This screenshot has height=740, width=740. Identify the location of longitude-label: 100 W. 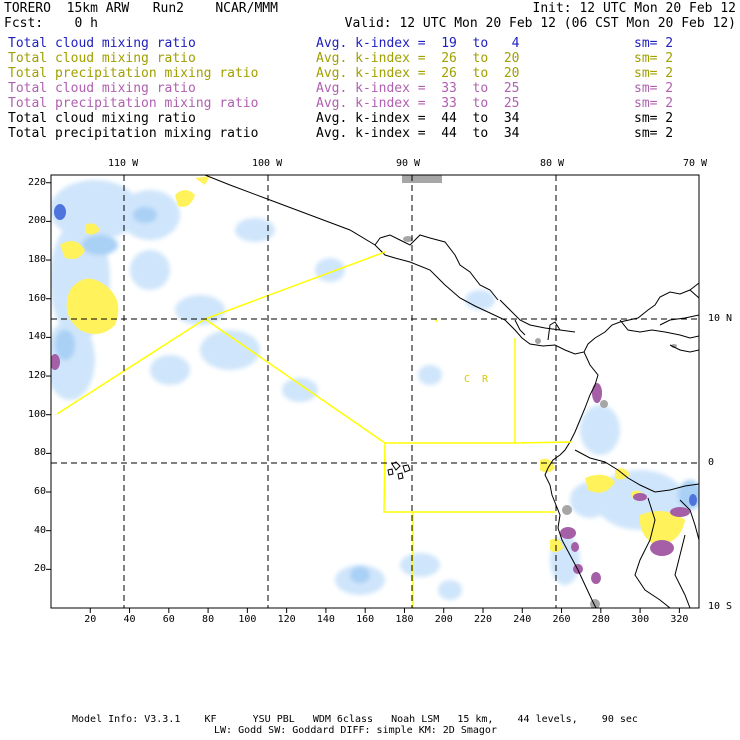
(267, 163).